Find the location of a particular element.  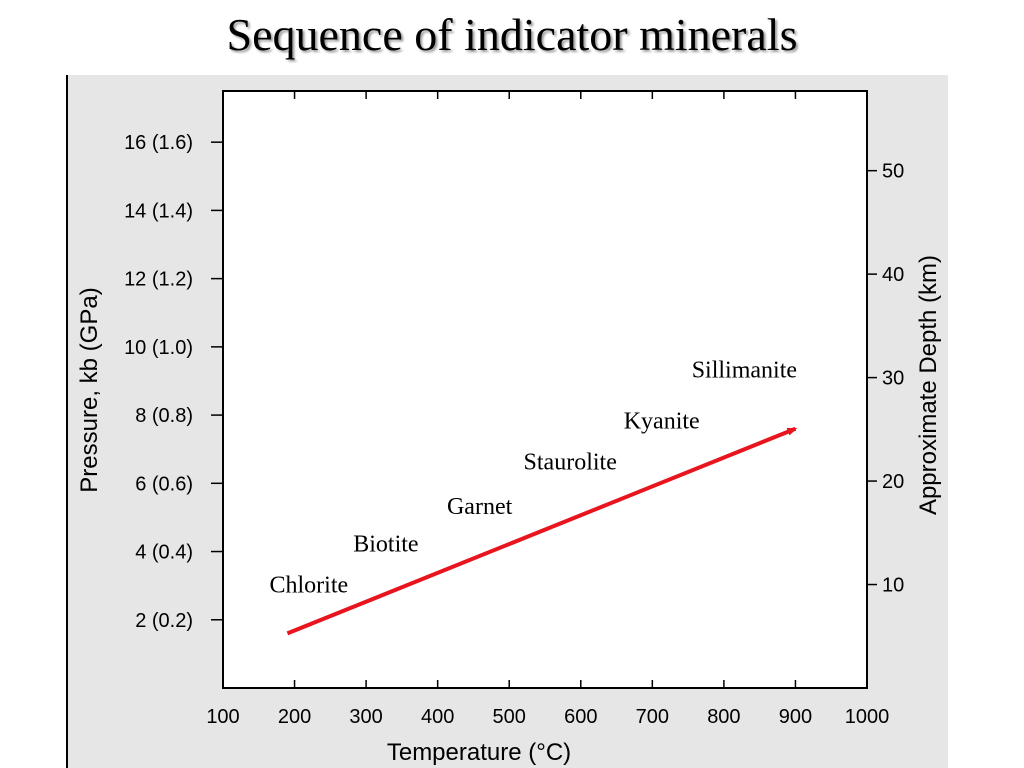

y2-tick-label: 30 is located at coordinates (893, 379).